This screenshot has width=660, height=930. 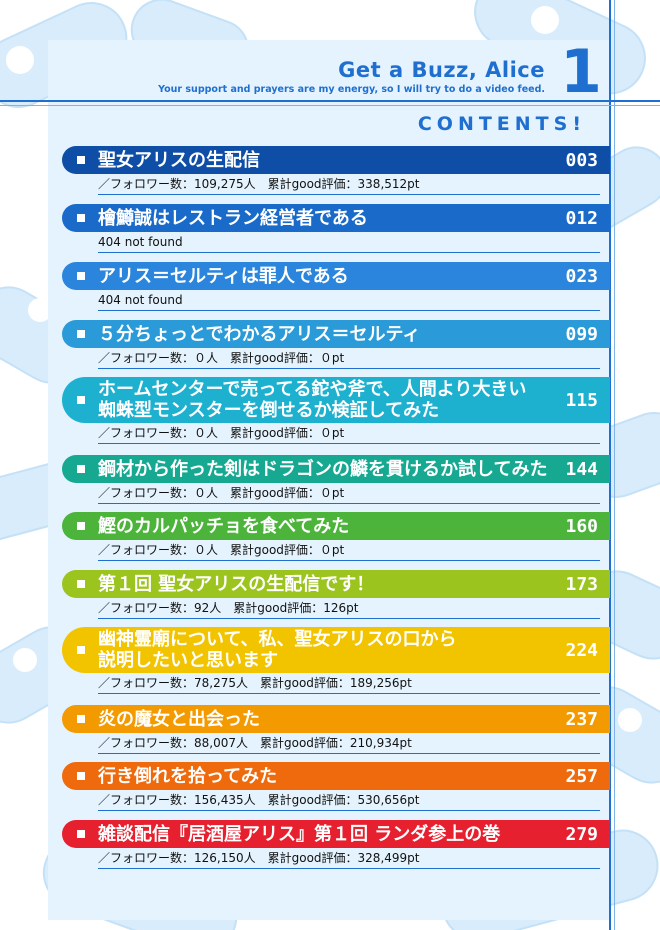 What do you see at coordinates (299, 834) in the screenshot?
I see `chapter-title: 雑談配信『居酒屋アリス』第１回 ランダ参上の巻` at bounding box center [299, 834].